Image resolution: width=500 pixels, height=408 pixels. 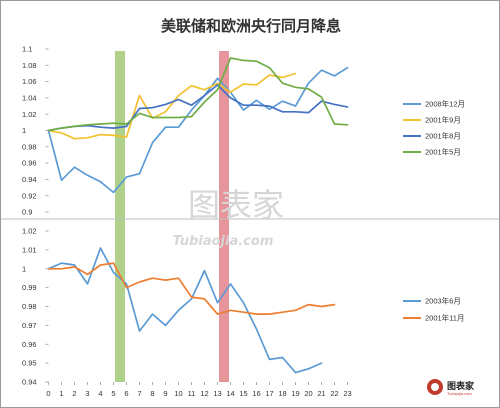 I want to click on y-tick-label-1-4: 0.98, so click(x=29, y=306).